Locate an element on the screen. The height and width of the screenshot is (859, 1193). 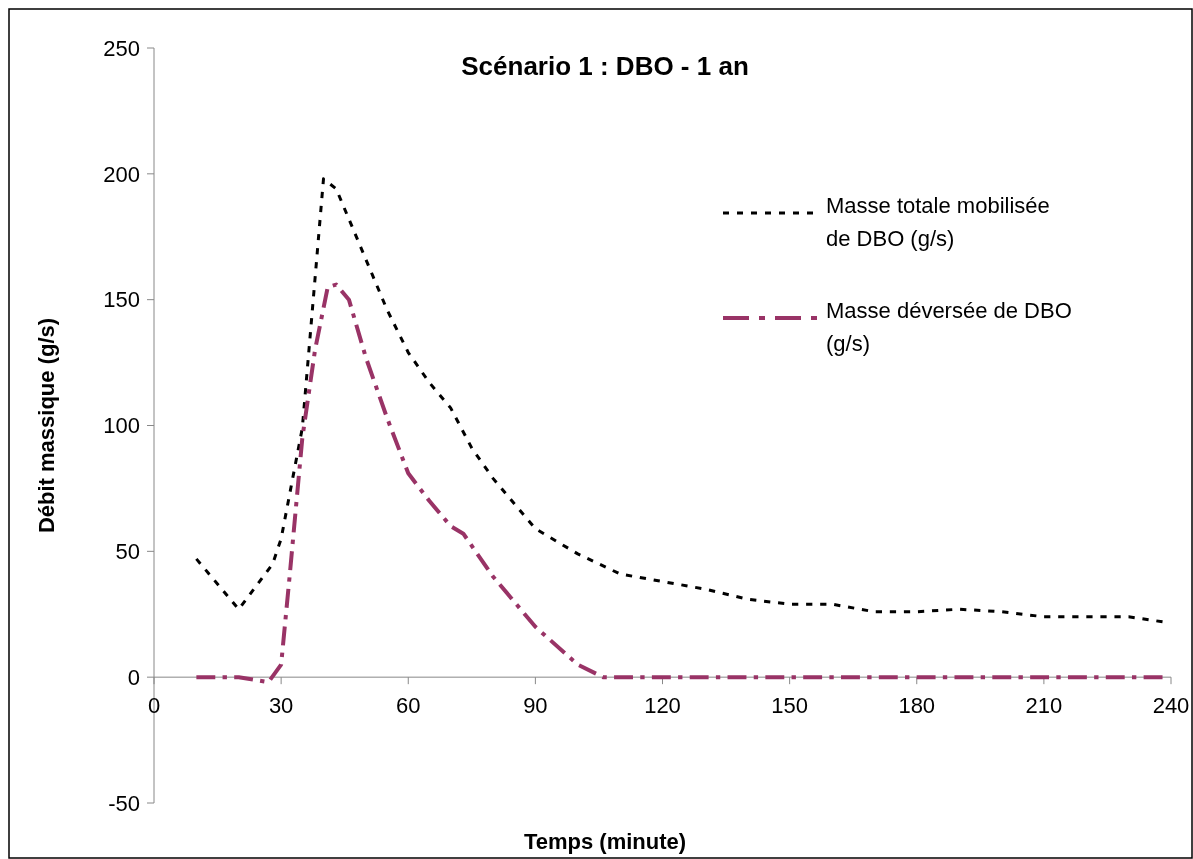
legend-label: Masse déversée de DBO (g/s) is located at coordinates (949, 327).